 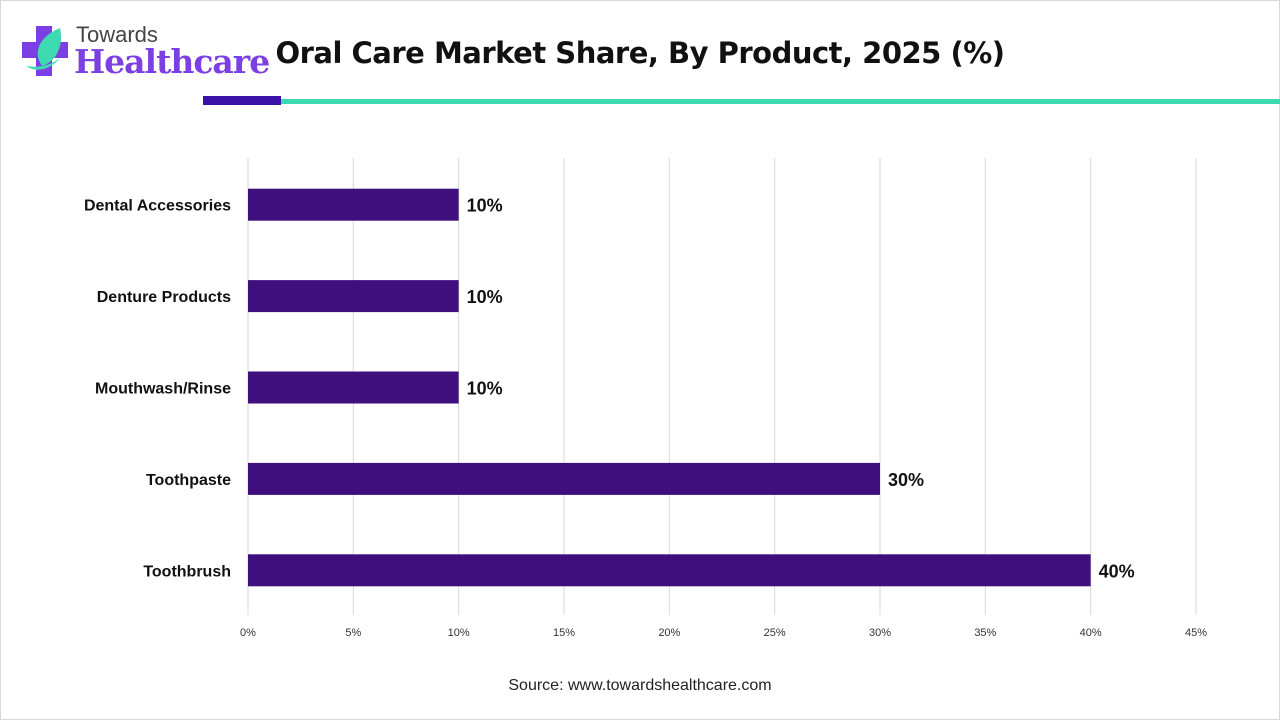 What do you see at coordinates (775, 633) in the screenshot?
I see `x-tick-label: 25%` at bounding box center [775, 633].